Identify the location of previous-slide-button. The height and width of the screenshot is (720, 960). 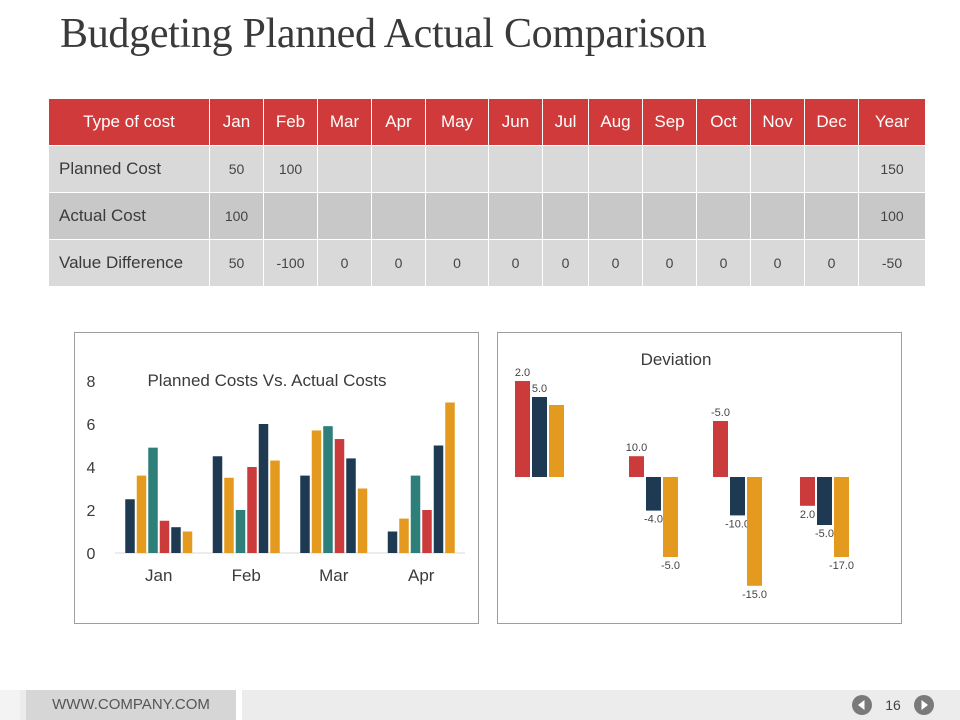
(862, 705).